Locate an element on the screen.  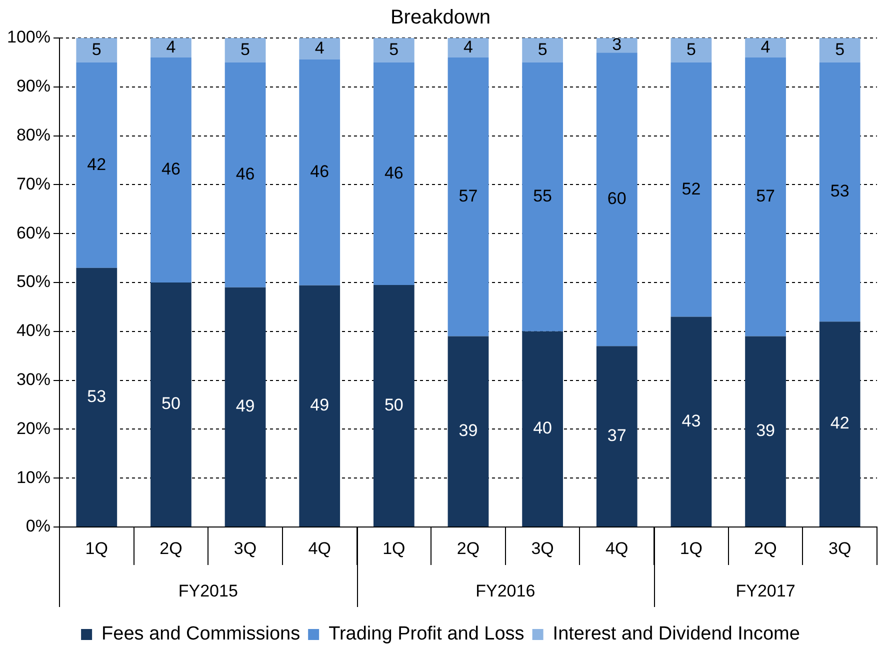
y-tick-label: 30% is located at coordinates (33, 379).